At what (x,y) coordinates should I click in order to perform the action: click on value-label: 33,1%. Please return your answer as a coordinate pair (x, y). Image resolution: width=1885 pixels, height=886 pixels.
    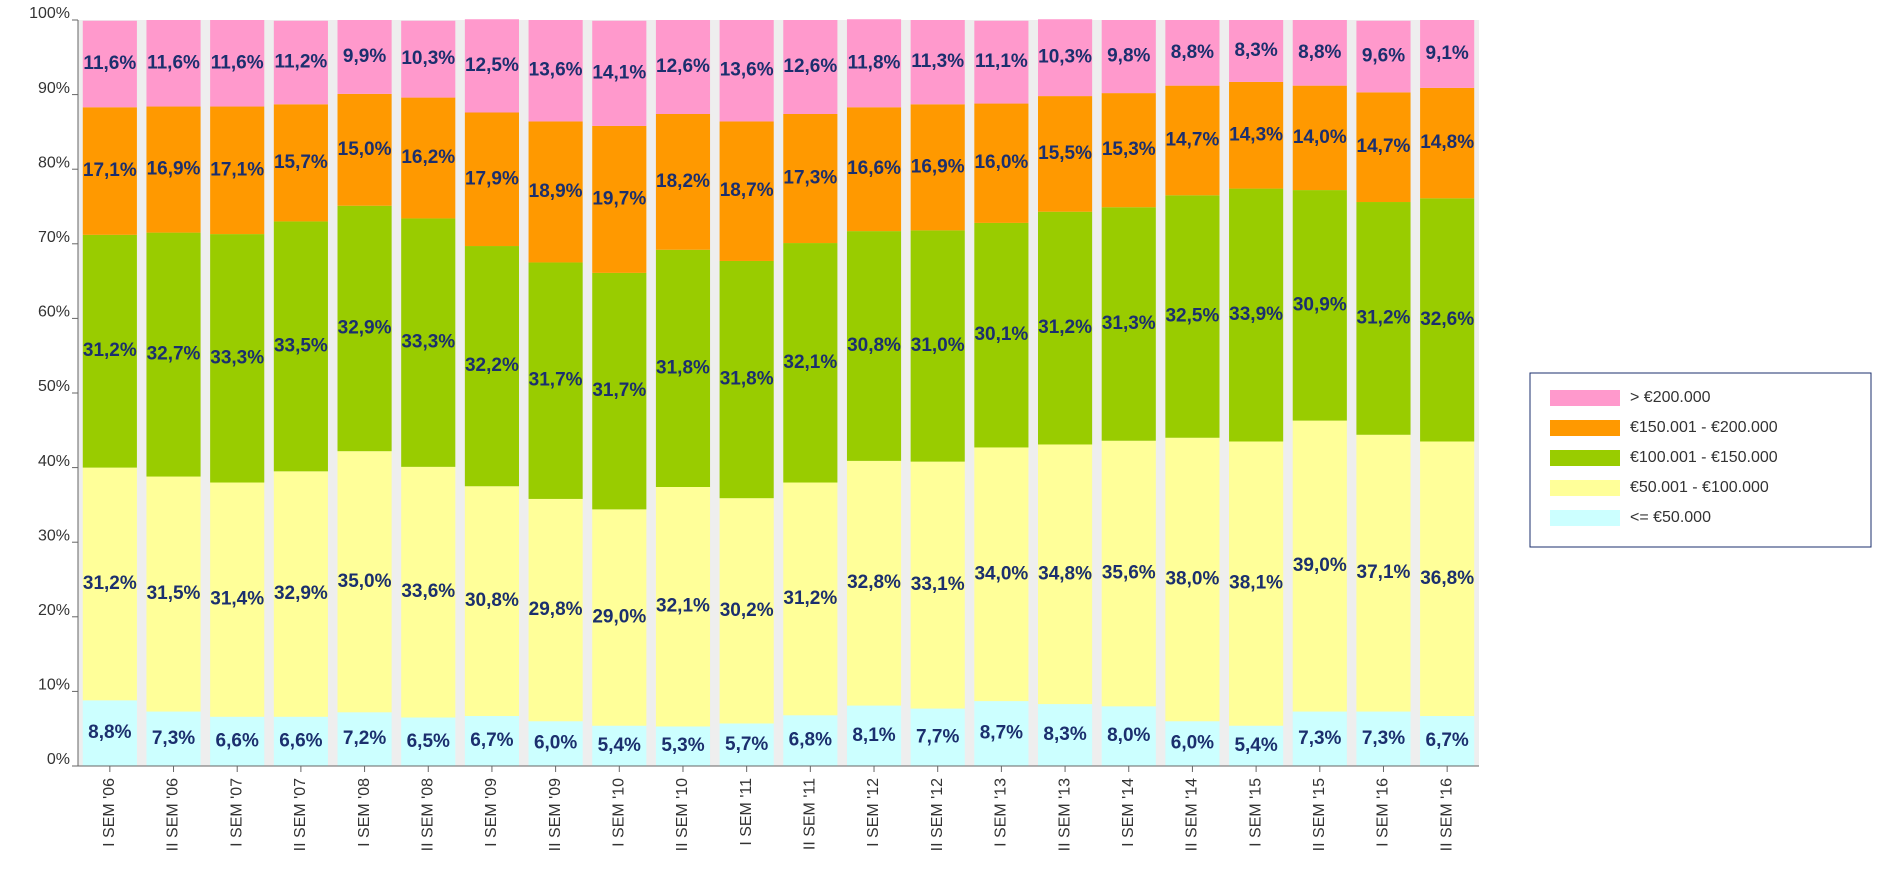
    Looking at the image, I should click on (938, 584).